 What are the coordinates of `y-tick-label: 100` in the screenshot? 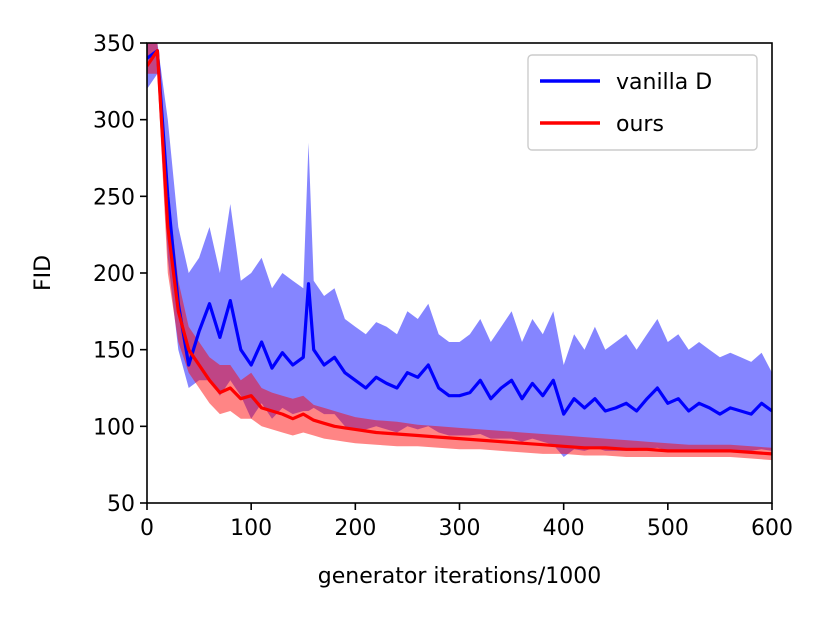 It's located at (114, 427).